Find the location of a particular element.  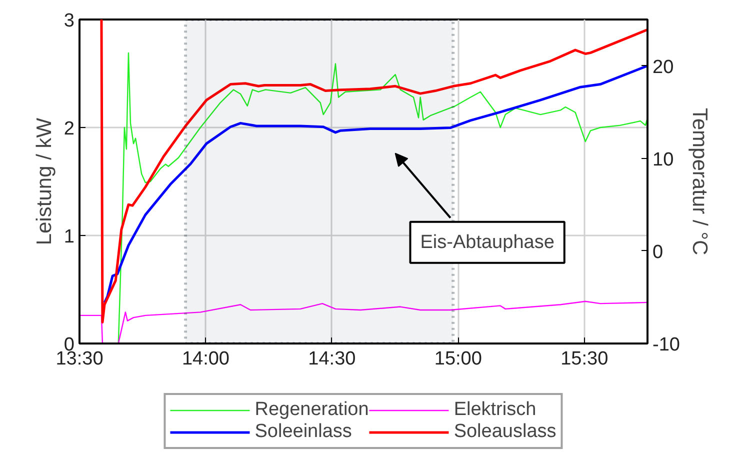

legend-label: Elektrisch is located at coordinates (495, 410).